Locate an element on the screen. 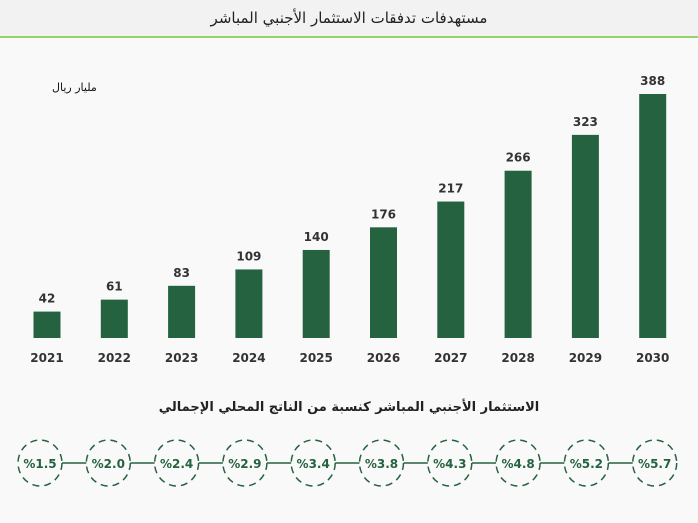  x-tick-label: 2025 is located at coordinates (315, 358).